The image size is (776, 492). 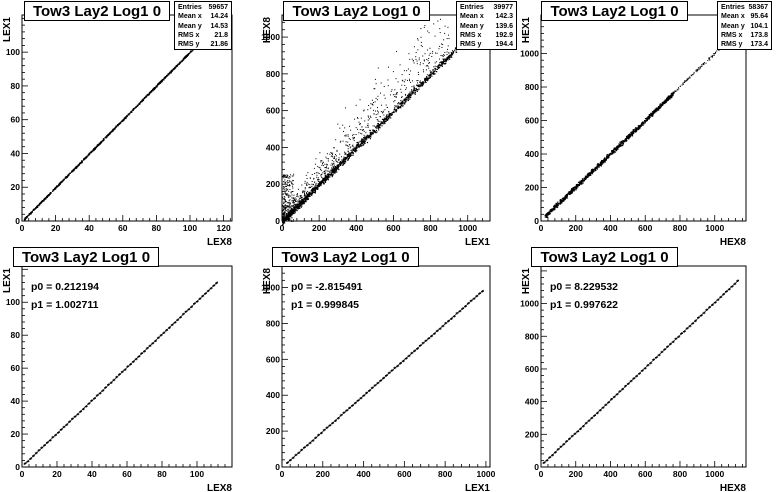 I want to click on x-tick-label: 1000, so click(x=485, y=474).